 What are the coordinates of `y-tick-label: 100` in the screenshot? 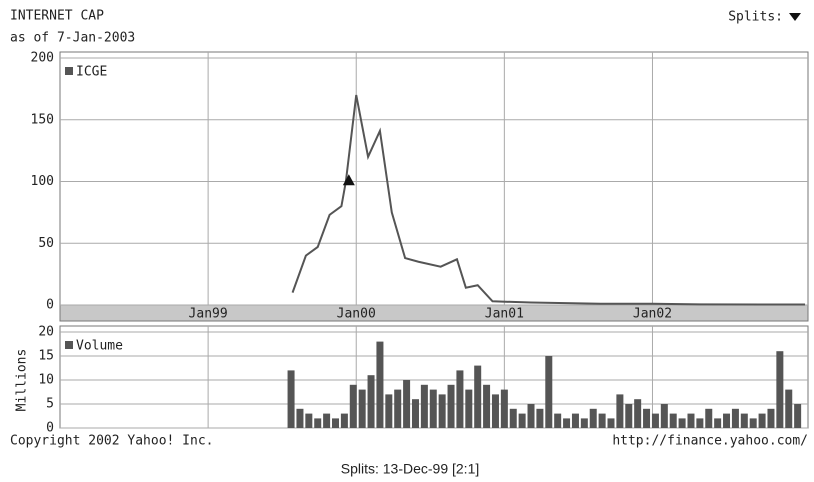 It's located at (42, 181).